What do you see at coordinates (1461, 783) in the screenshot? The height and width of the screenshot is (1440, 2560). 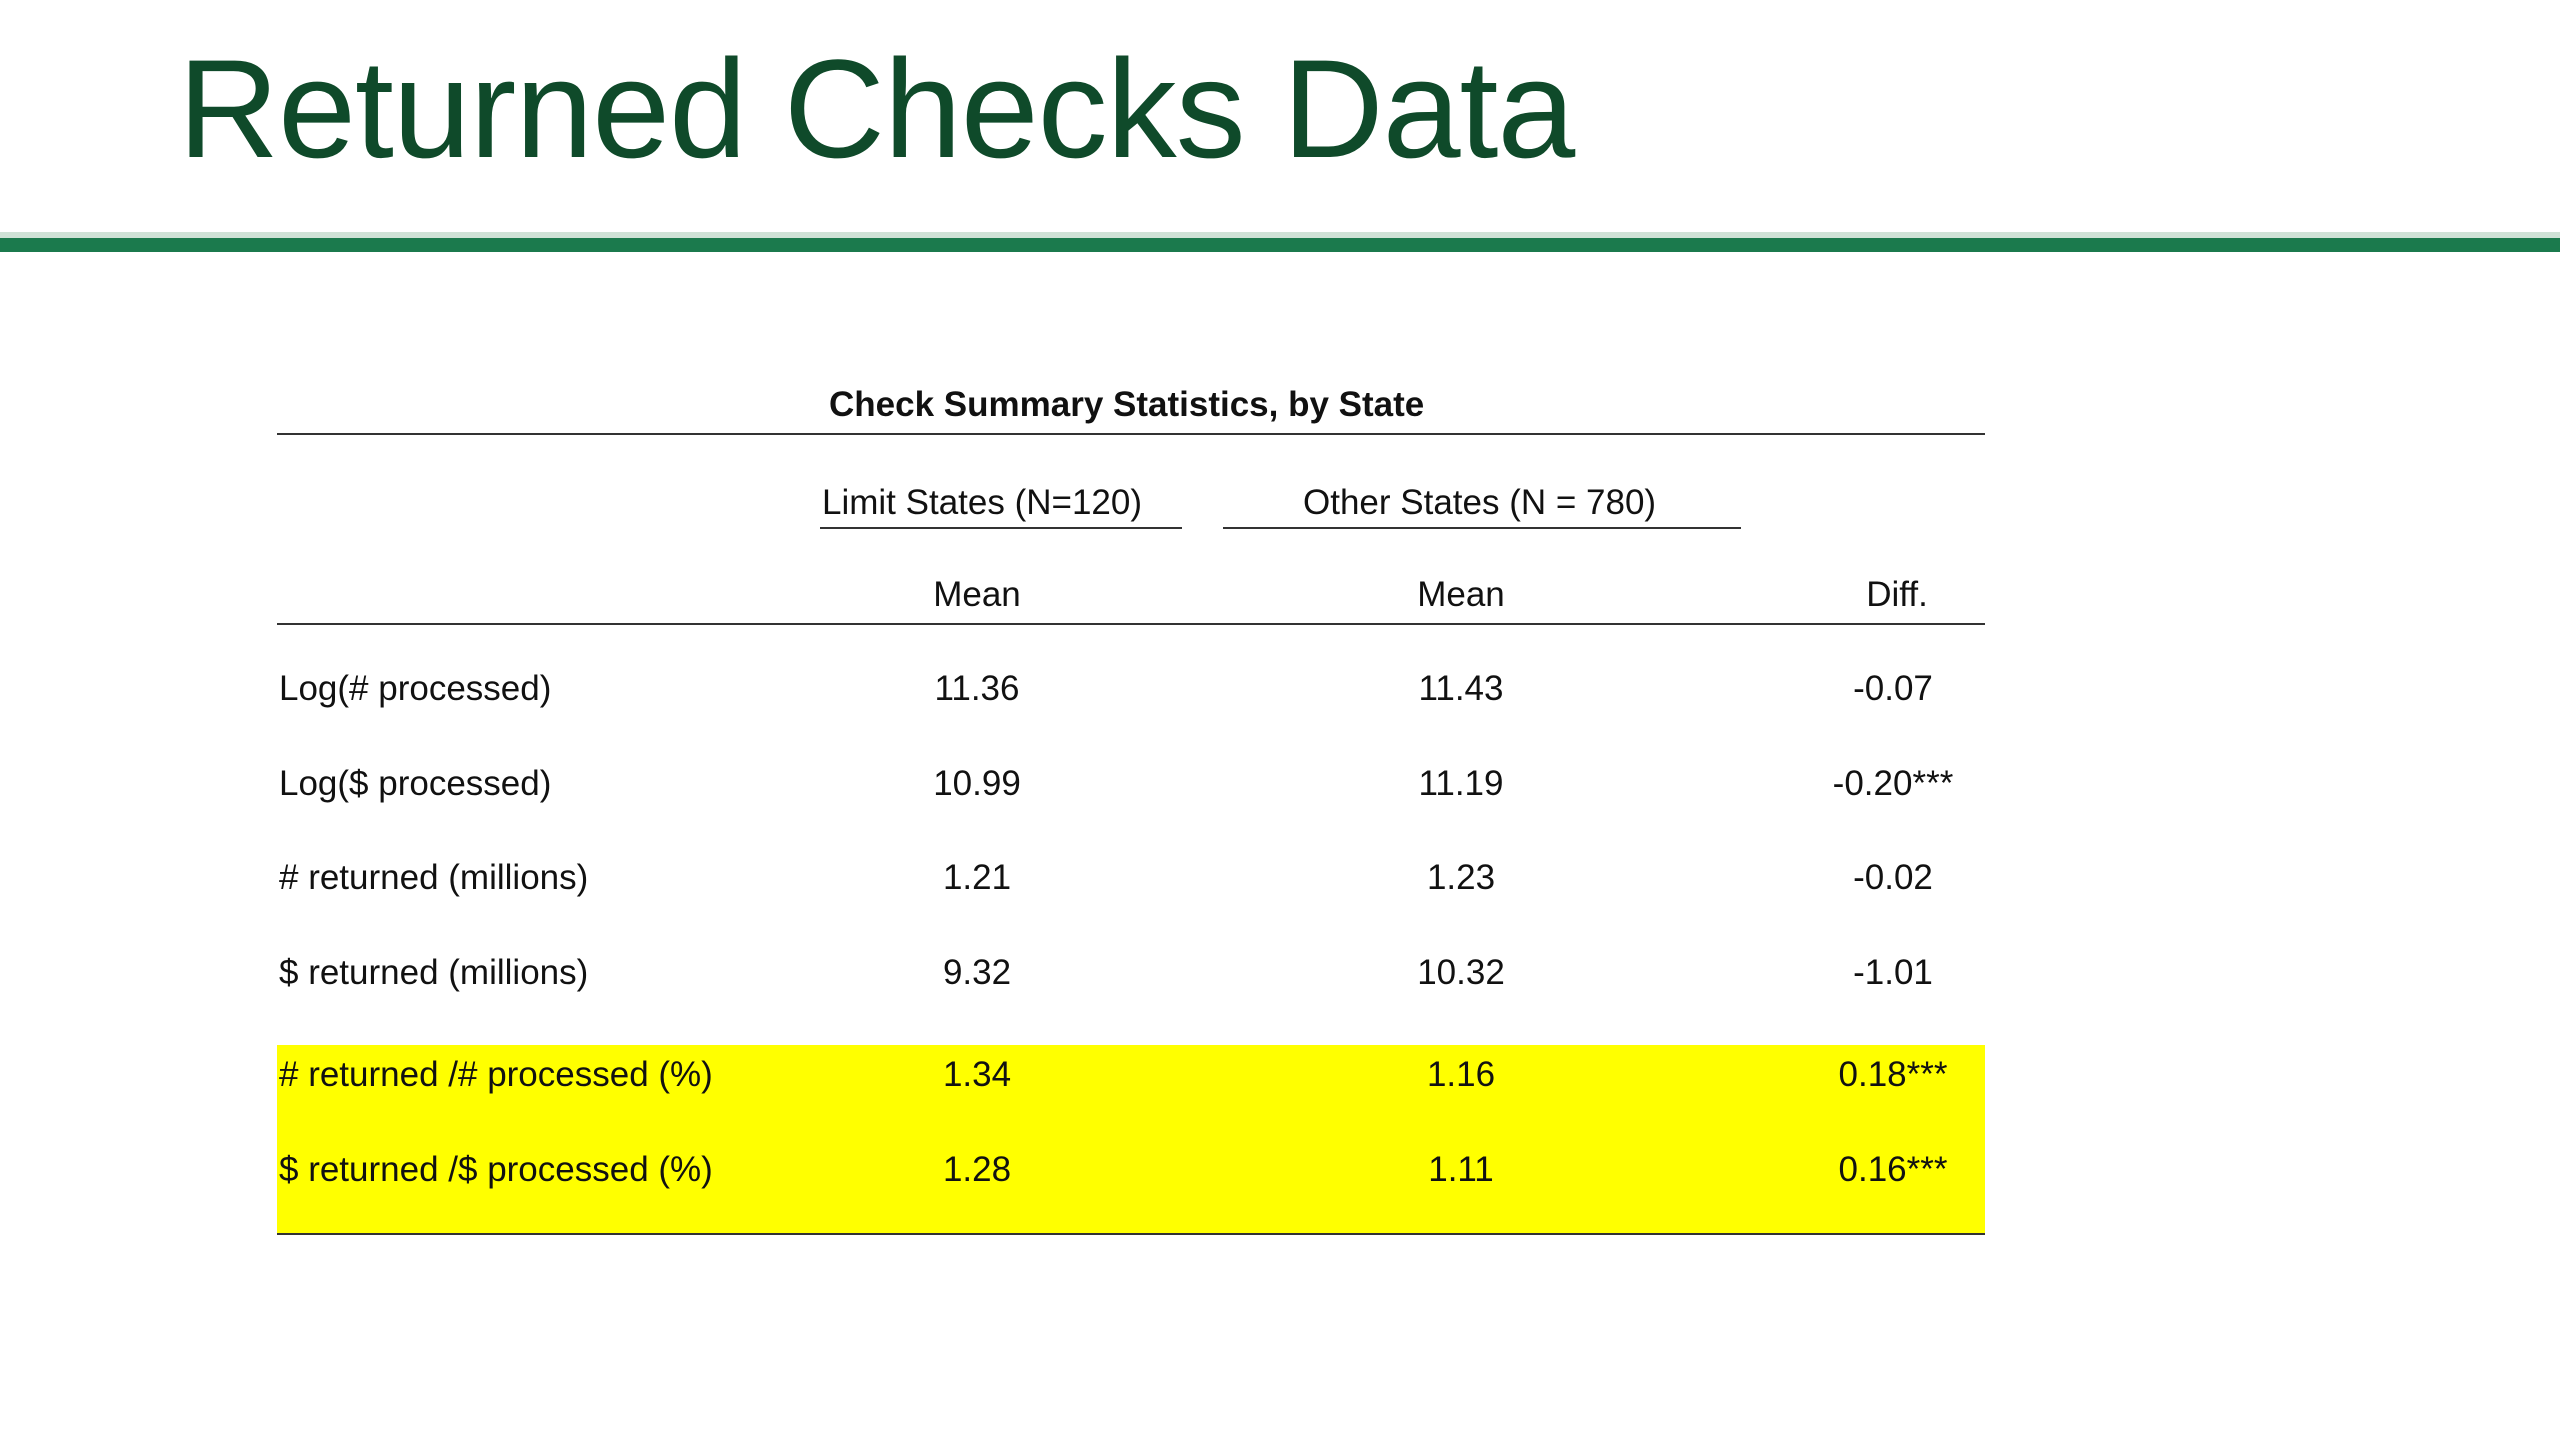 I see `other-mean-cell: 11.19` at bounding box center [1461, 783].